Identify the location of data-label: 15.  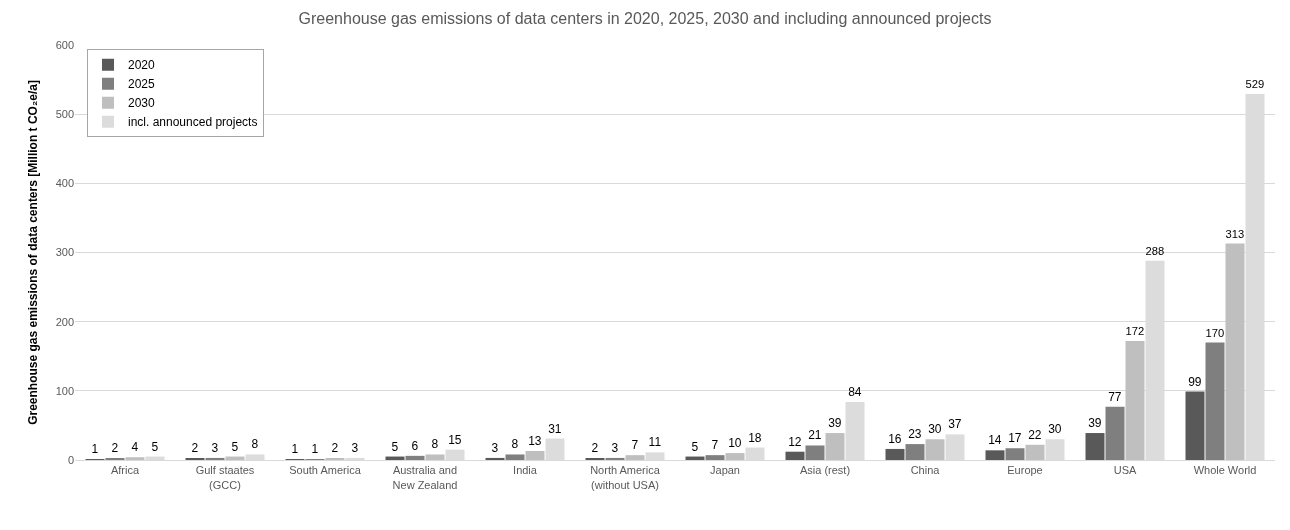
(455, 439).